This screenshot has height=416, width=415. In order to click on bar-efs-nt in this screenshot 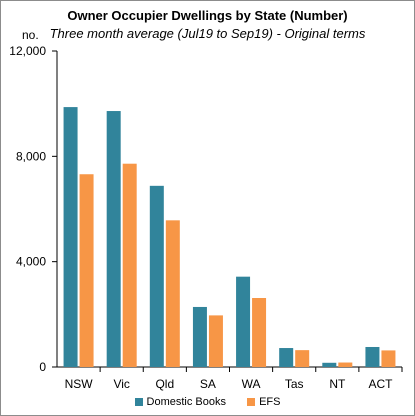, I will do `click(345, 364)`.